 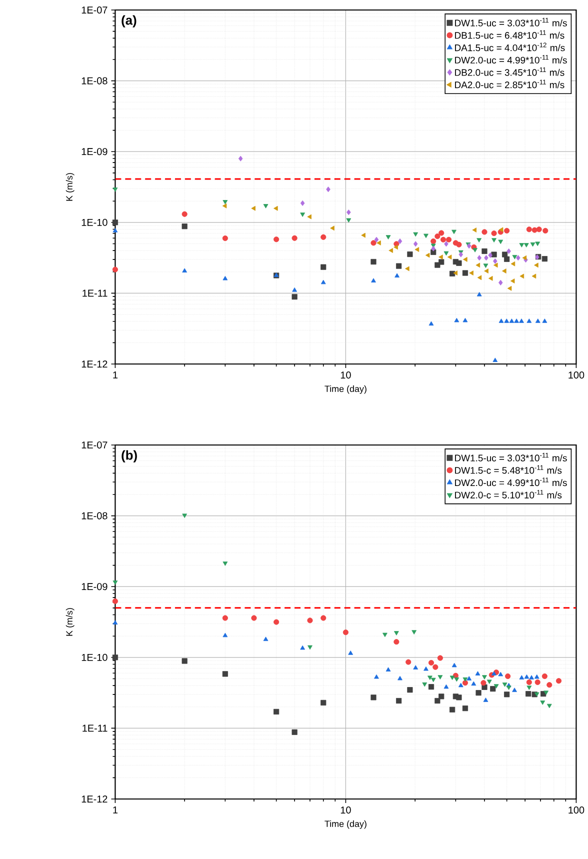 What do you see at coordinates (509, 84) in the screenshot?
I see `legend-label: DA2.0-uc = 2.85*10$^{-11}$ m/s` at bounding box center [509, 84].